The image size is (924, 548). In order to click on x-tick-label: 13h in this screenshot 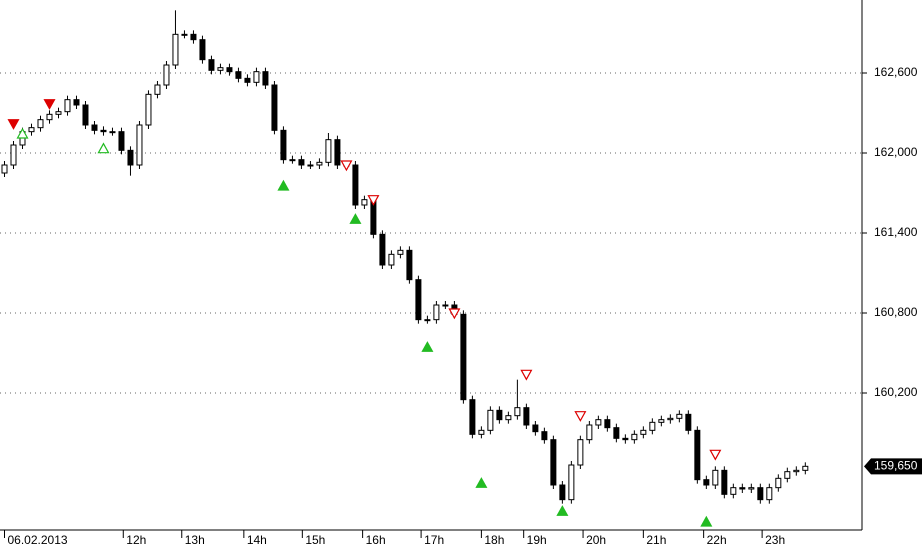, I will do `click(195, 540)`.